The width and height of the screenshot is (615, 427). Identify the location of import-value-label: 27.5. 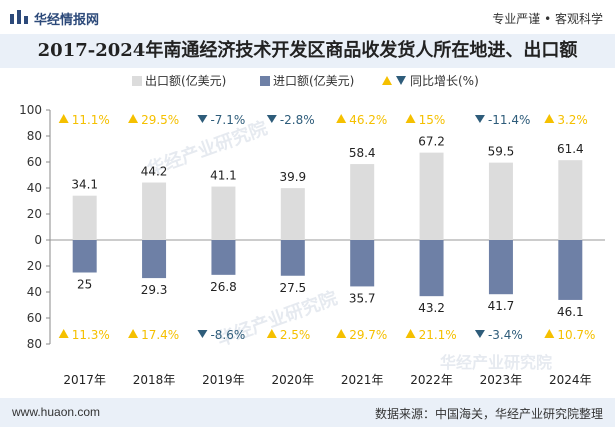
(292, 288).